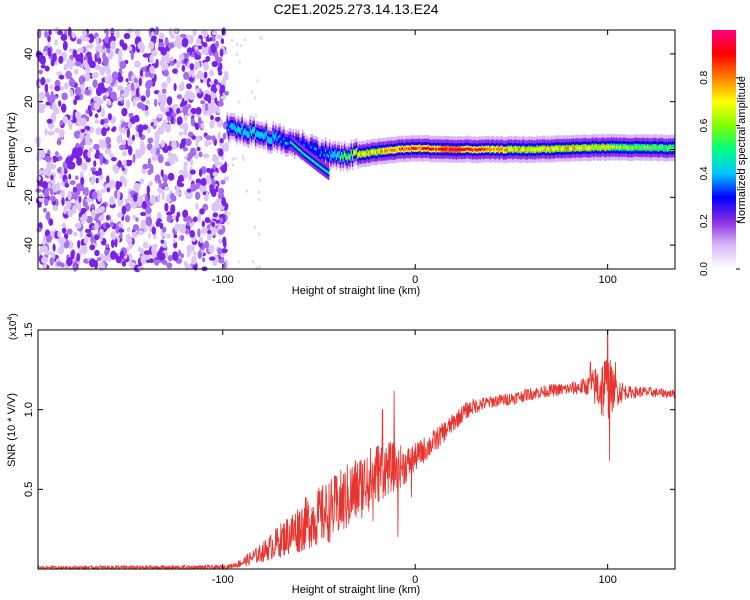 The width and height of the screenshot is (750, 600). Describe the element at coordinates (607, 580) in the screenshot. I see `x-tick-label: 100` at that location.